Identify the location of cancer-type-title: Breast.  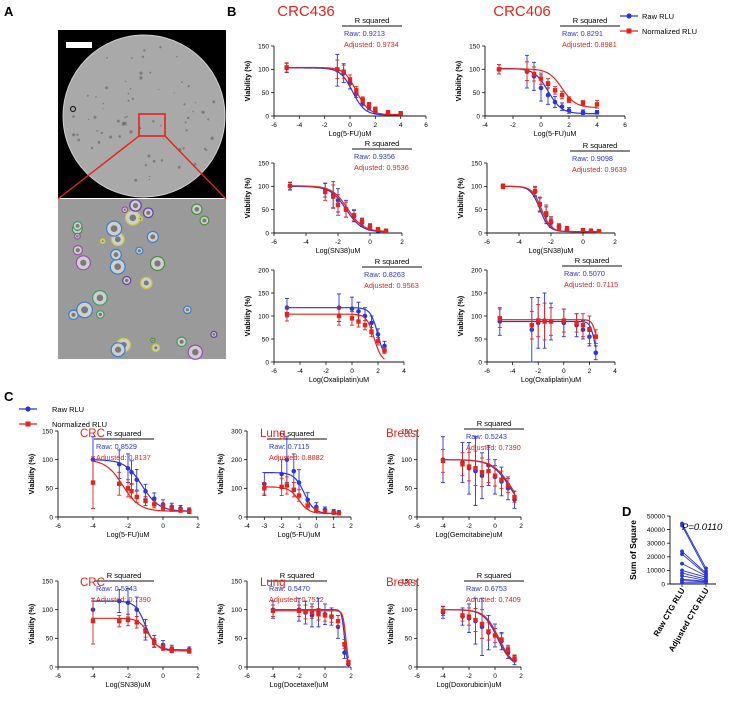
(403, 434).